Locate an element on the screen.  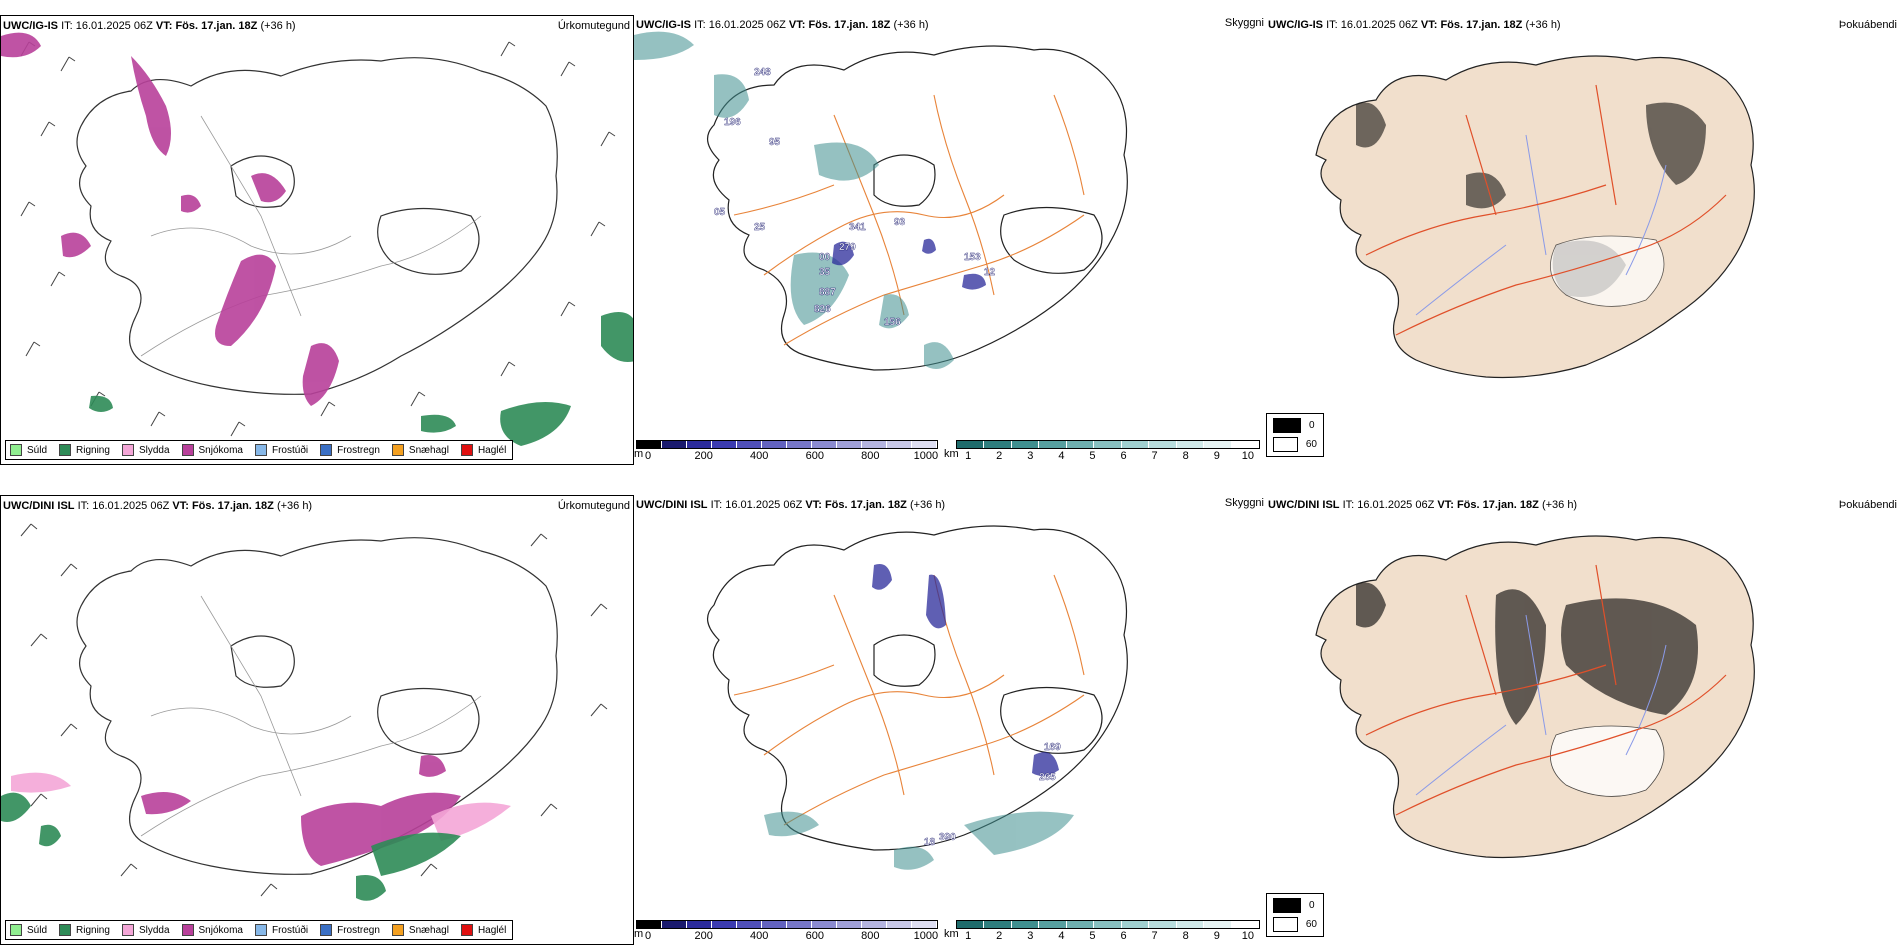
colorbar-tick-label: 600 is located at coordinates (814, 936).